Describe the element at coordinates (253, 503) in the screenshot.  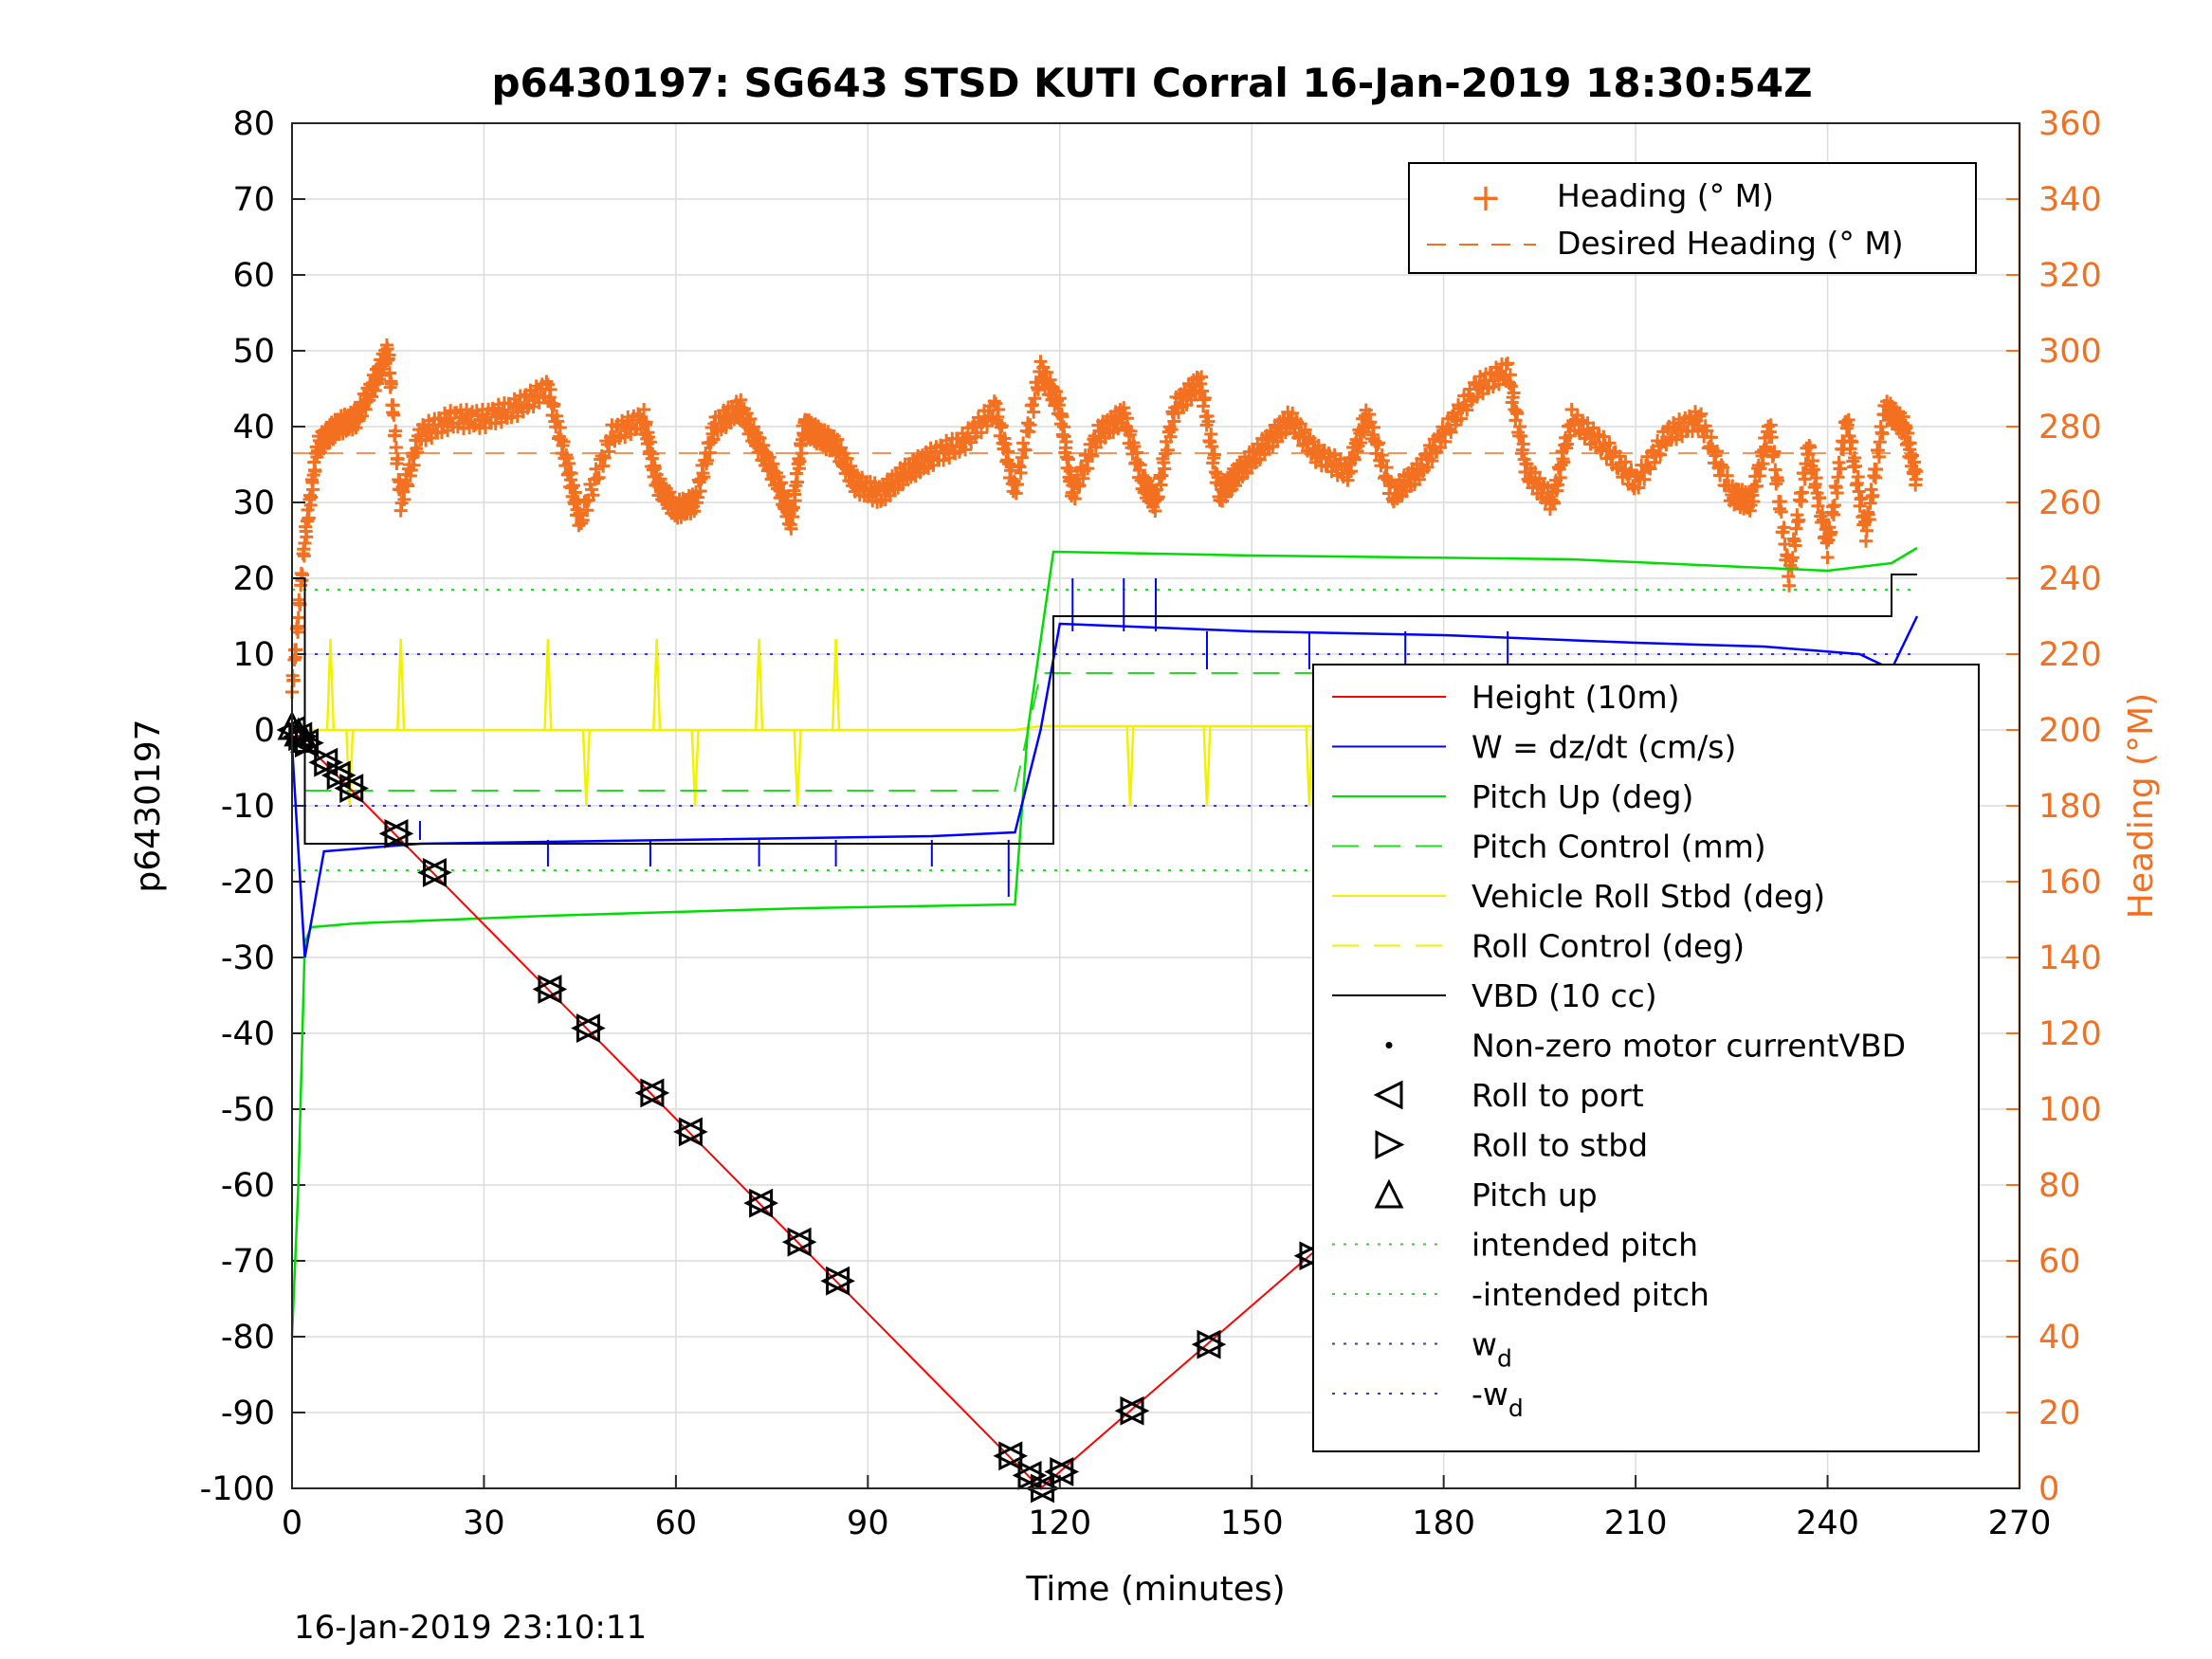
I see `y-tick-label: 30` at that location.